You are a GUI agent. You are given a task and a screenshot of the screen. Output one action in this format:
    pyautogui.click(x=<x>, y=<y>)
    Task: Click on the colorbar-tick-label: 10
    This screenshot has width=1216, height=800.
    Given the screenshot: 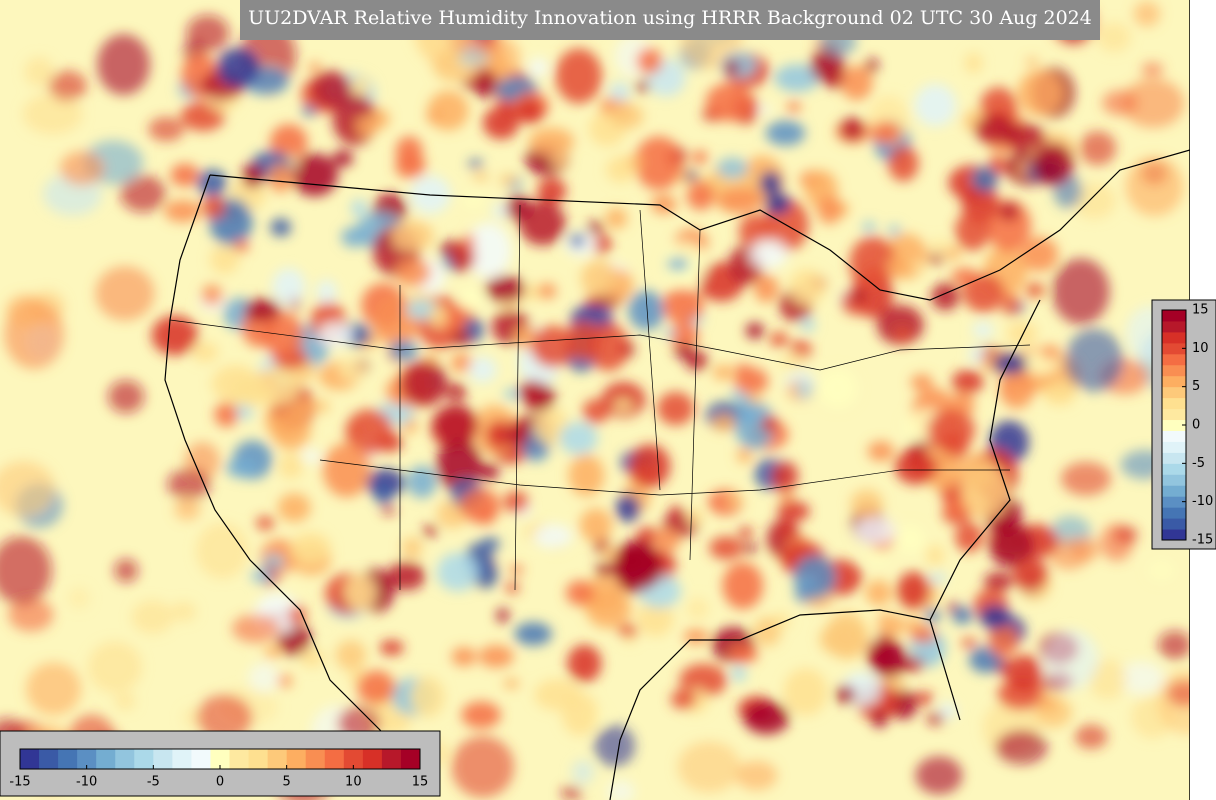 What is the action you would take?
    pyautogui.click(x=353, y=782)
    